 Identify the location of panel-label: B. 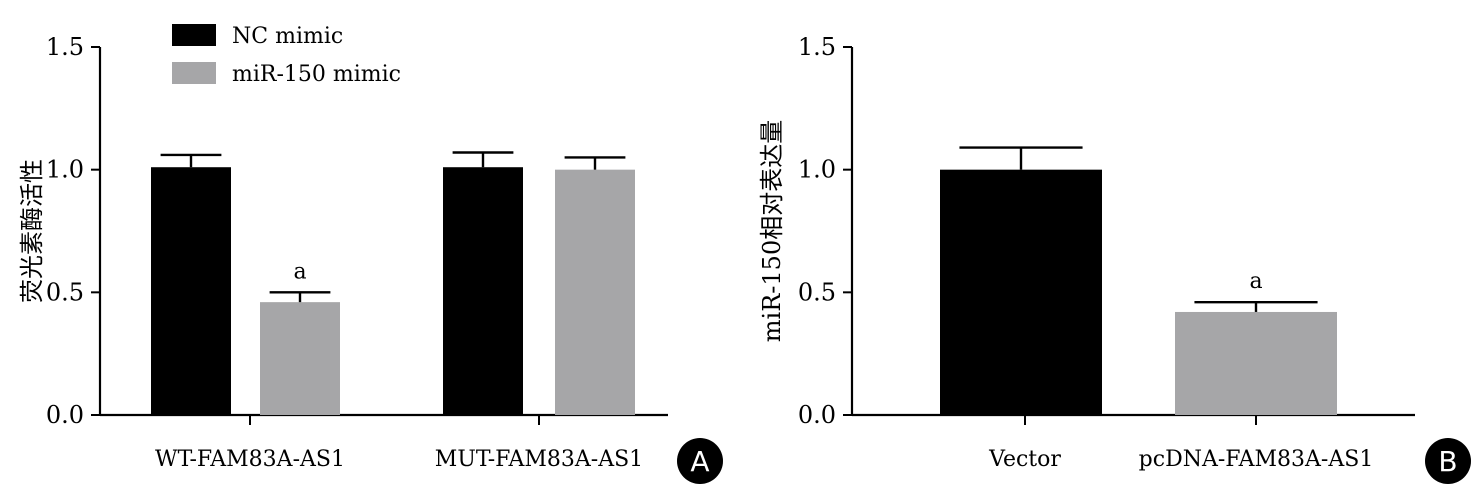
(1447, 461).